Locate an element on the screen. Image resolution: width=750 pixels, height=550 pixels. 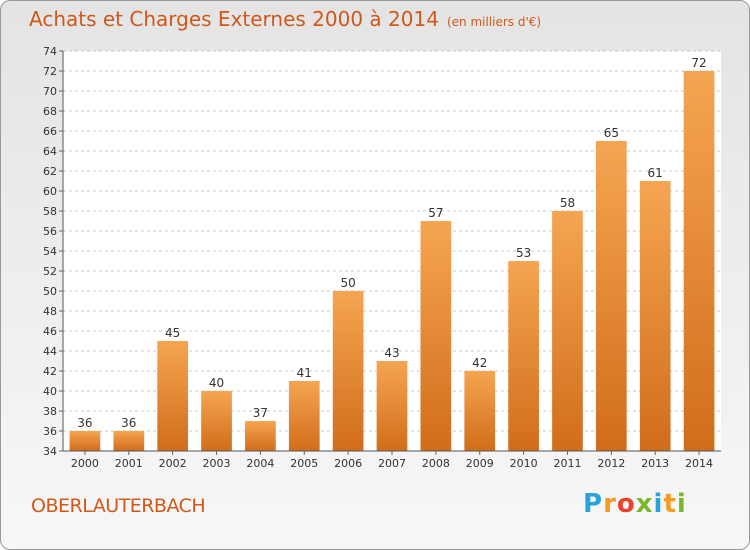
bar-value-label: 40 is located at coordinates (216, 383).